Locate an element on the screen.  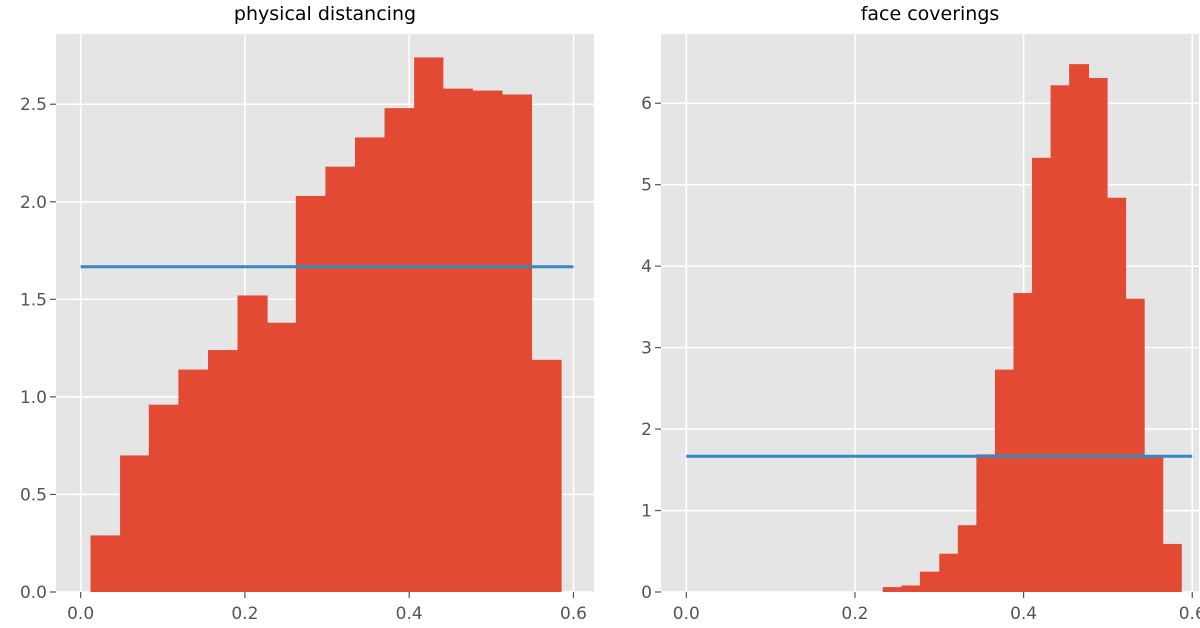
y-tick-label: 5 is located at coordinates (646, 186).